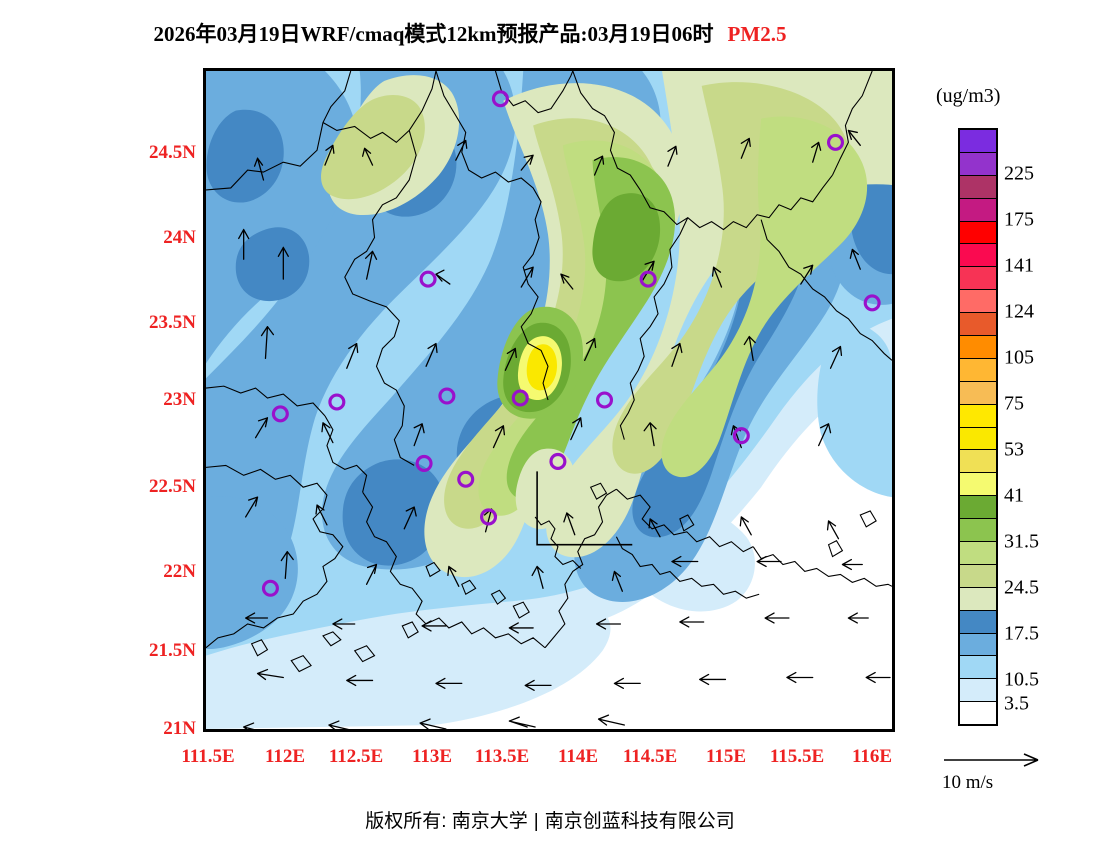 This screenshot has height=850, width=1100. I want to click on ytick-label: 21N, so click(179, 728).